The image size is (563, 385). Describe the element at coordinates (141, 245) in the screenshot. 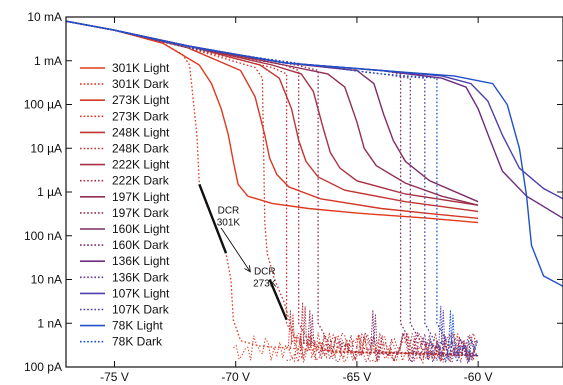

I see `legend-label-160k-dark: 160K Dark` at that location.